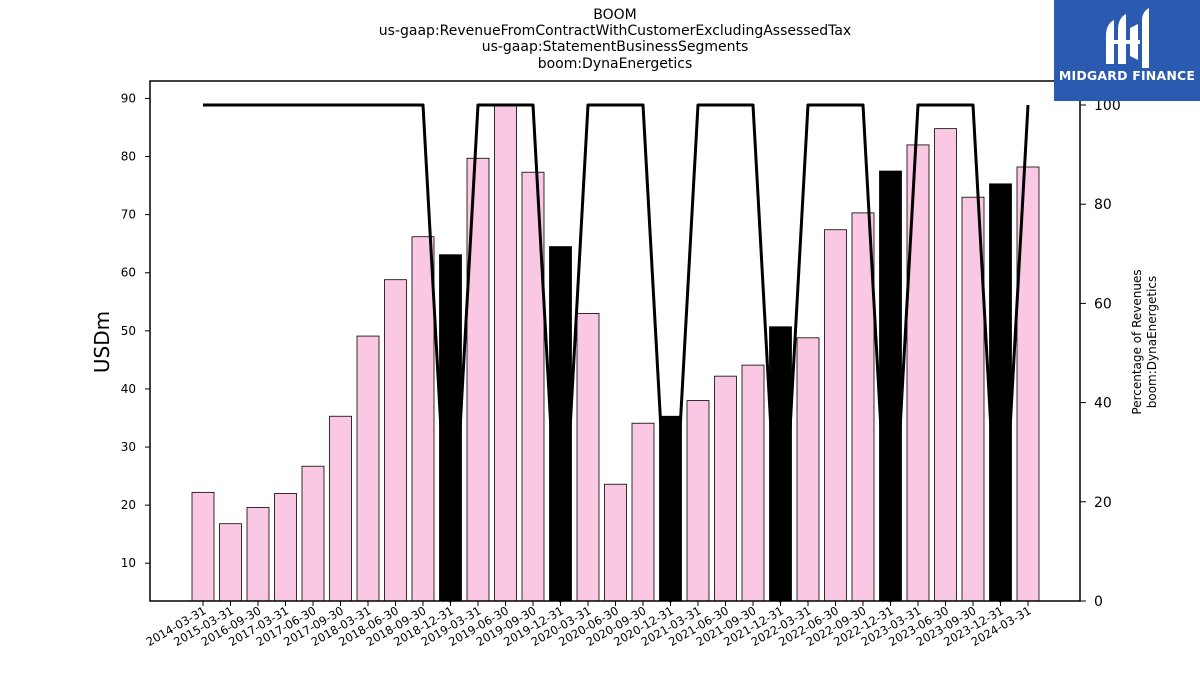 The height and width of the screenshot is (675, 1200). Describe the element at coordinates (1107, 106) in the screenshot. I see `y2-tick-label: 100` at that location.